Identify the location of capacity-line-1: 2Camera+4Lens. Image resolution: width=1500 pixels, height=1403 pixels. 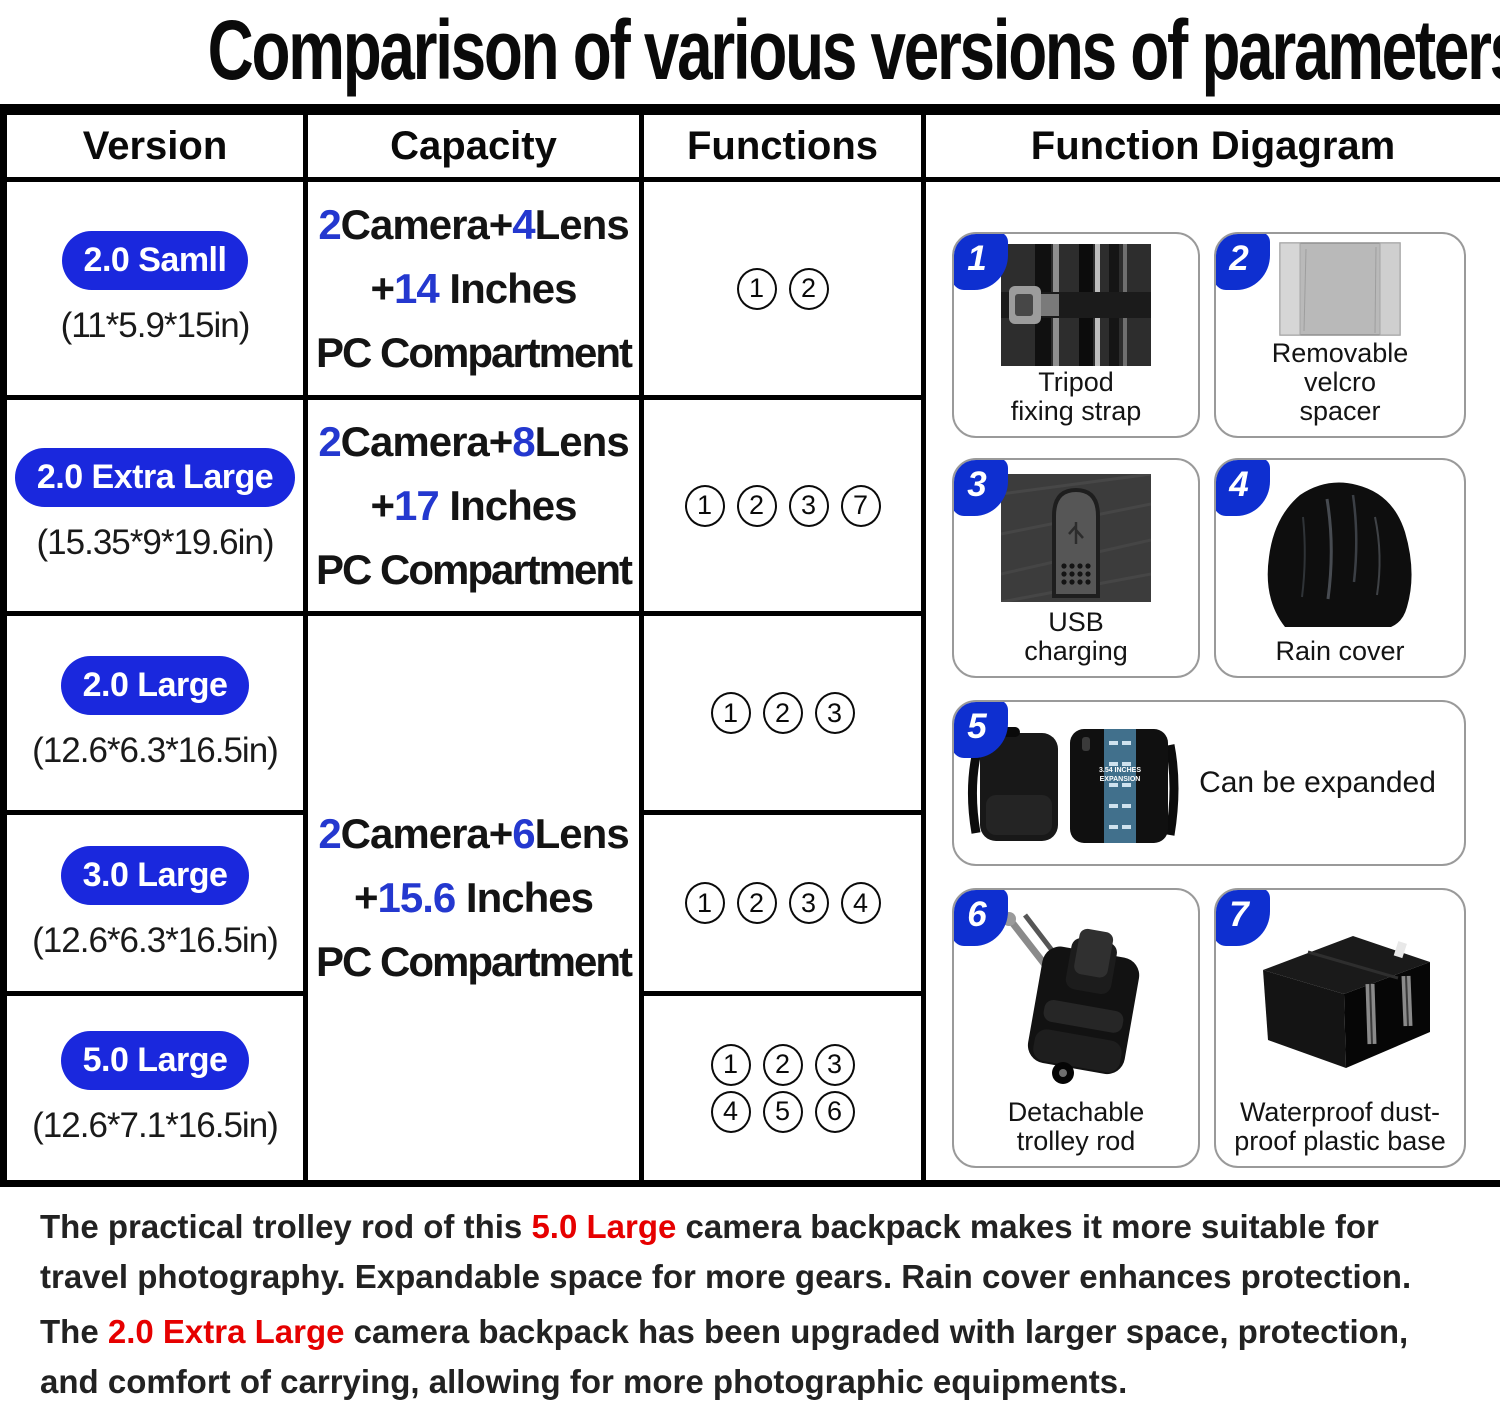
(473, 224).